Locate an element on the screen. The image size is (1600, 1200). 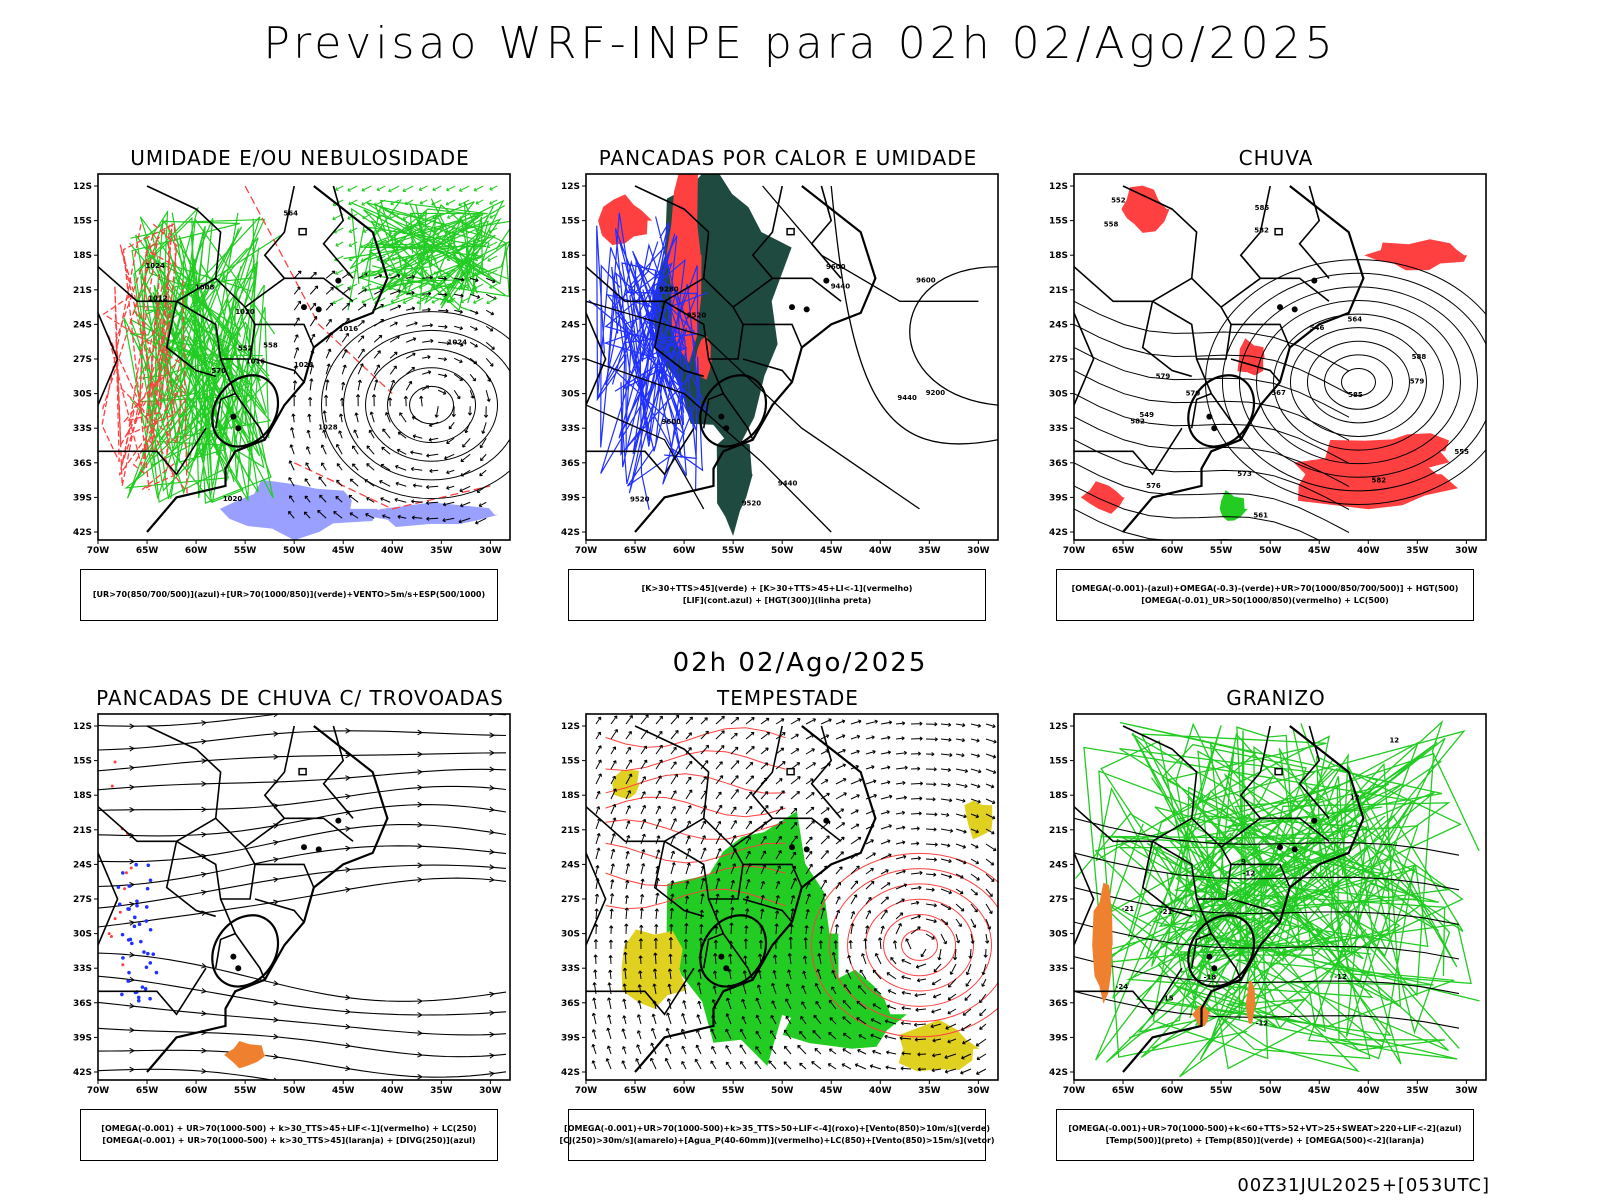
lon-tick-label: 30W is located at coordinates (1466, 1091).